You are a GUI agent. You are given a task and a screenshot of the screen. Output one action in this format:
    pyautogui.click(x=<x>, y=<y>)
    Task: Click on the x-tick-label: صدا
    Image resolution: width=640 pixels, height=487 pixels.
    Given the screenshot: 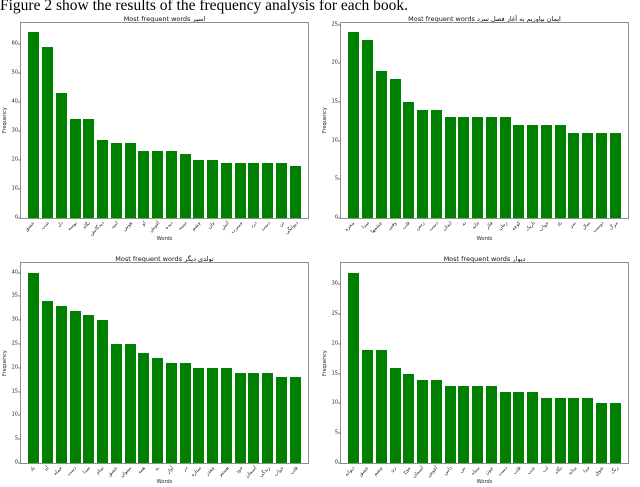 What is the action you would take?
    pyautogui.click(x=365, y=225)
    